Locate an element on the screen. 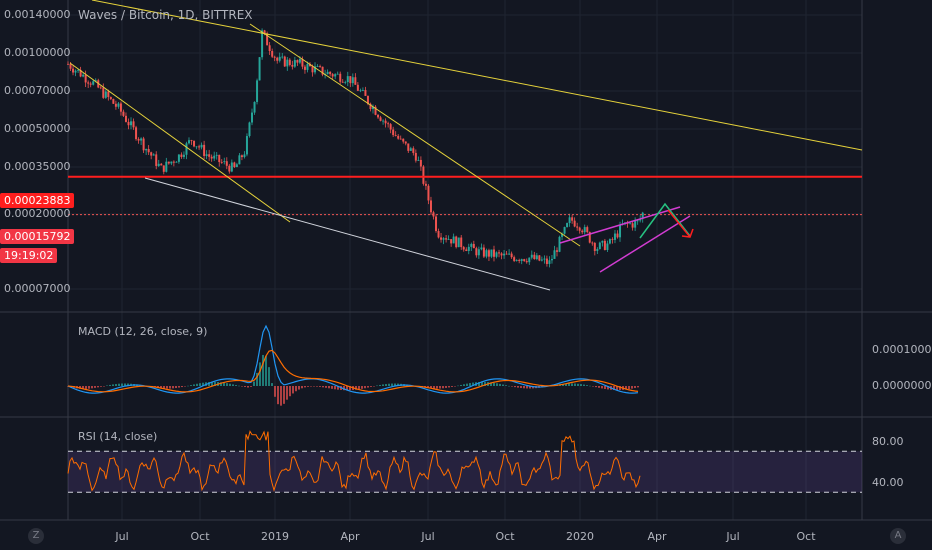  last-price-tag: 0.00015792 is located at coordinates (37, 236).